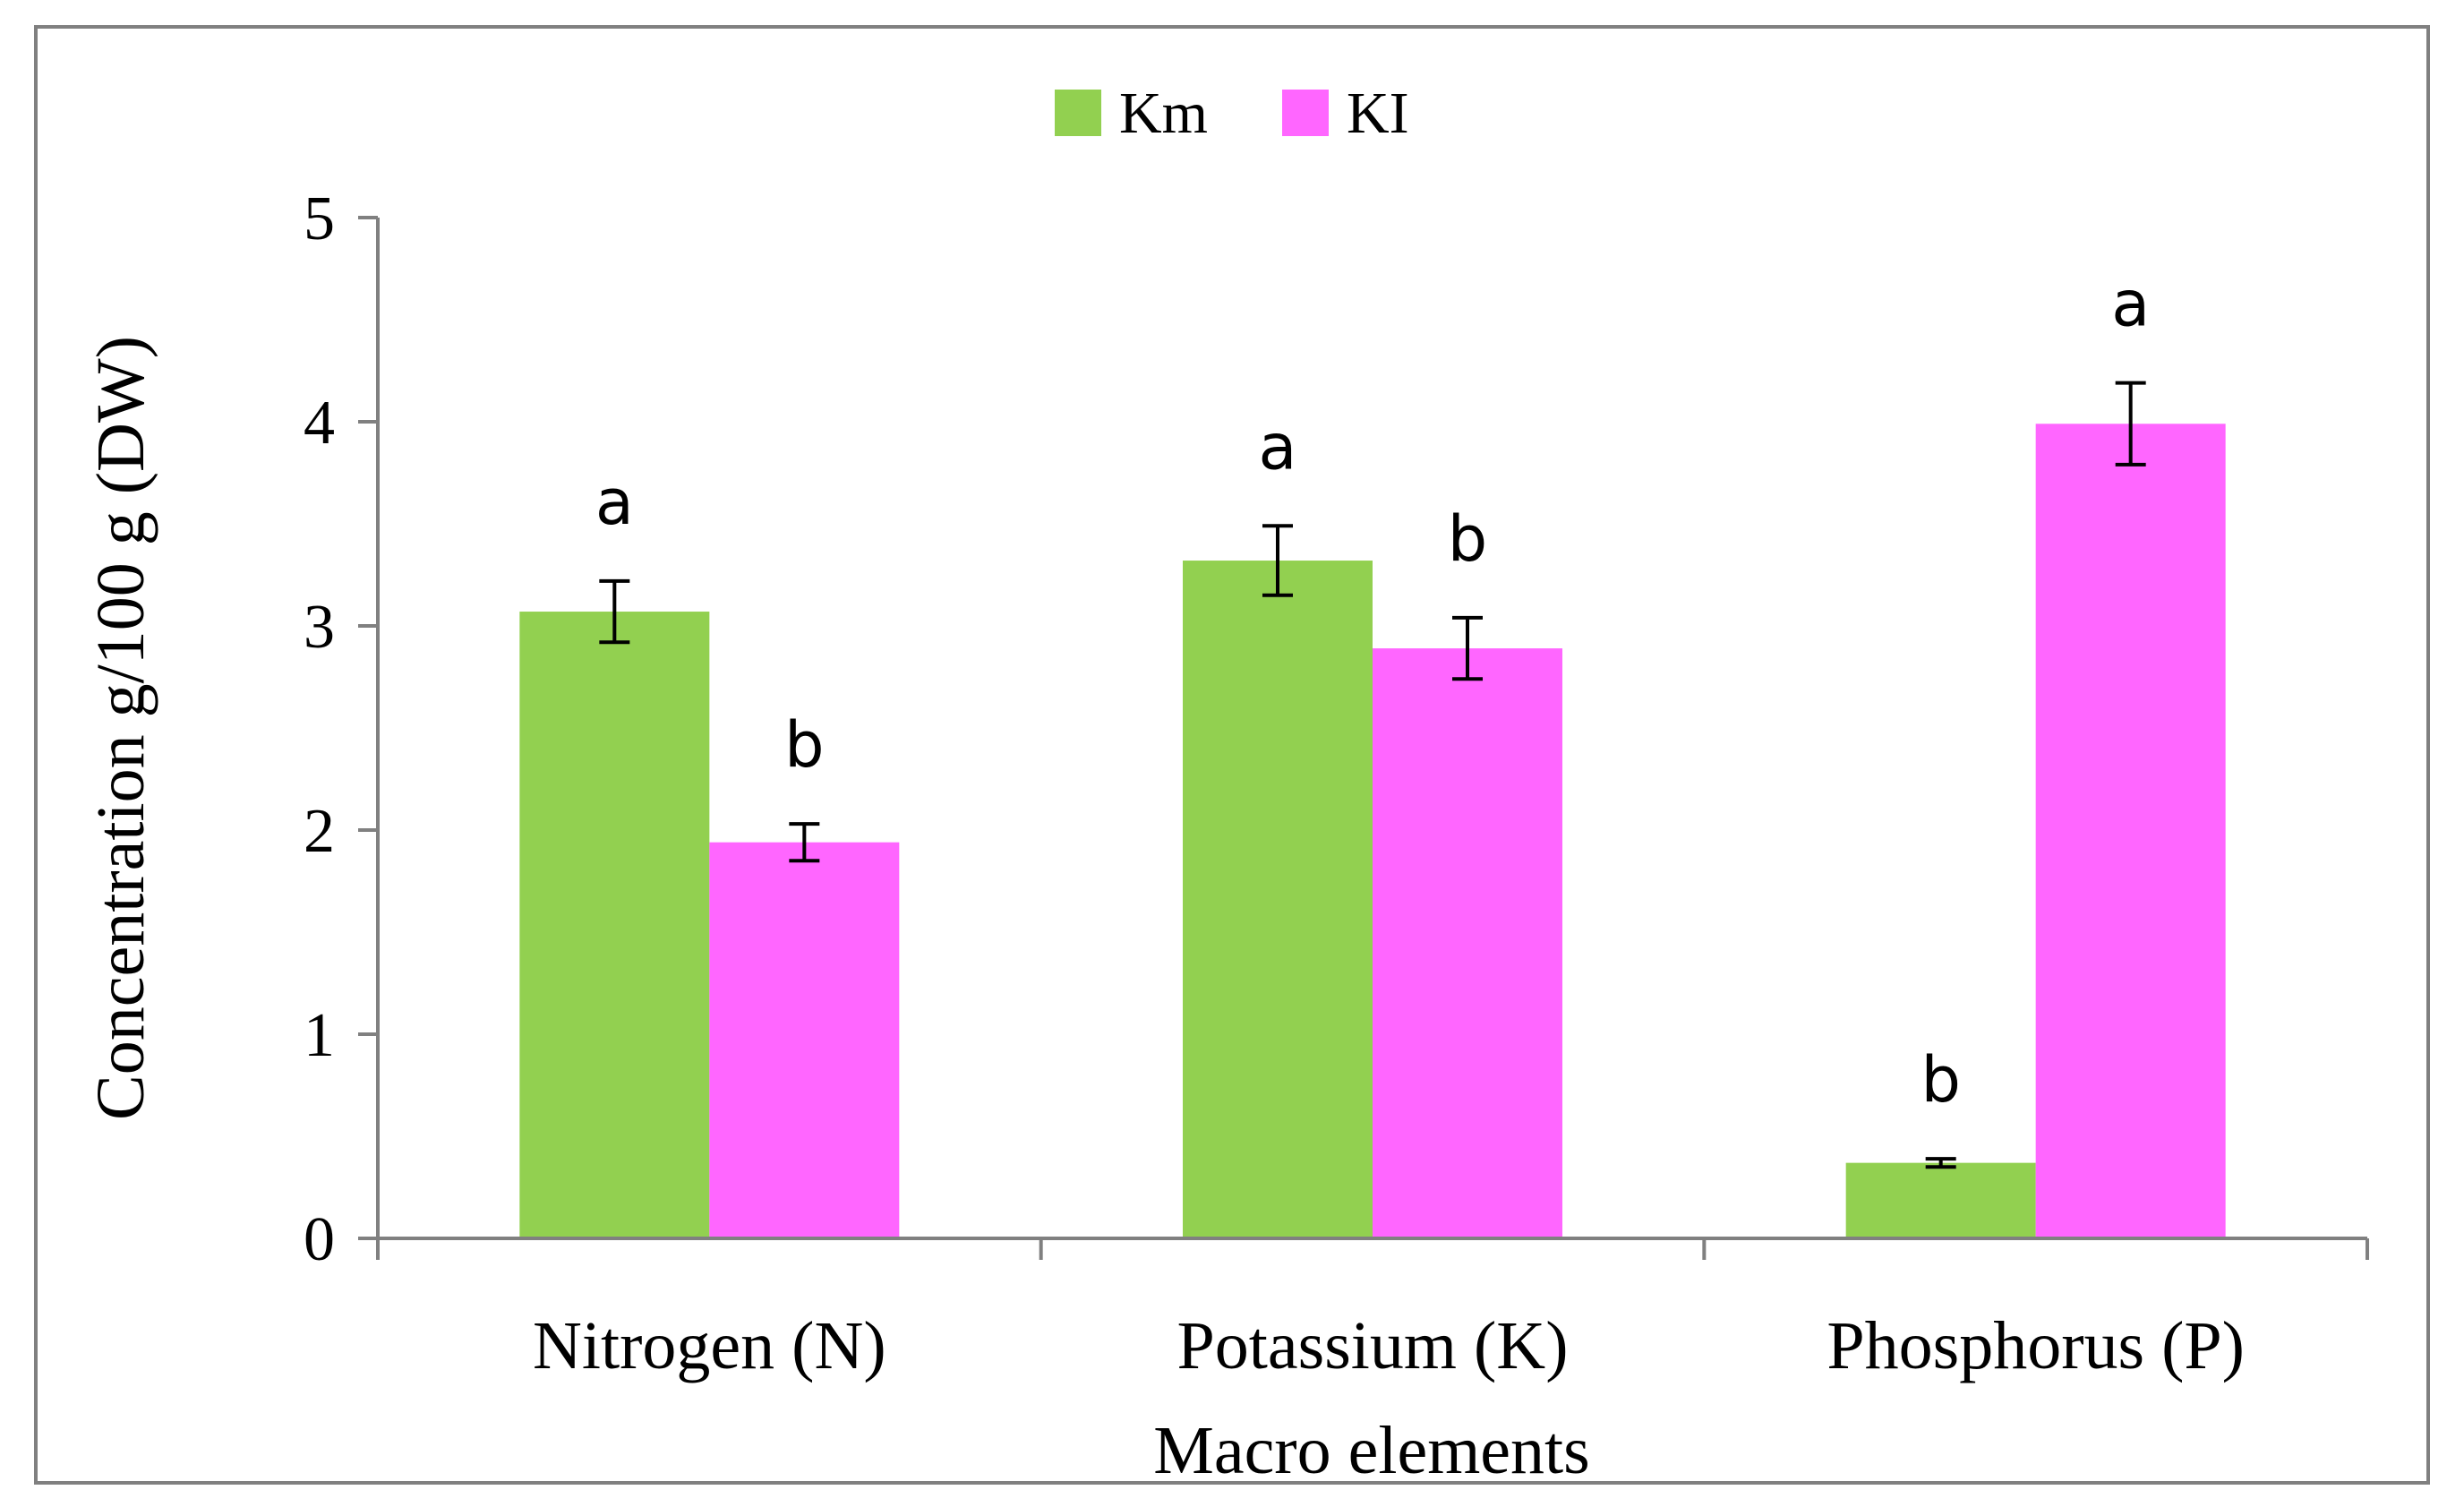 This screenshot has width=2464, height=1507. Describe the element at coordinates (1940, 1200) in the screenshot. I see `bar-km-phosphorus-p` at that location.